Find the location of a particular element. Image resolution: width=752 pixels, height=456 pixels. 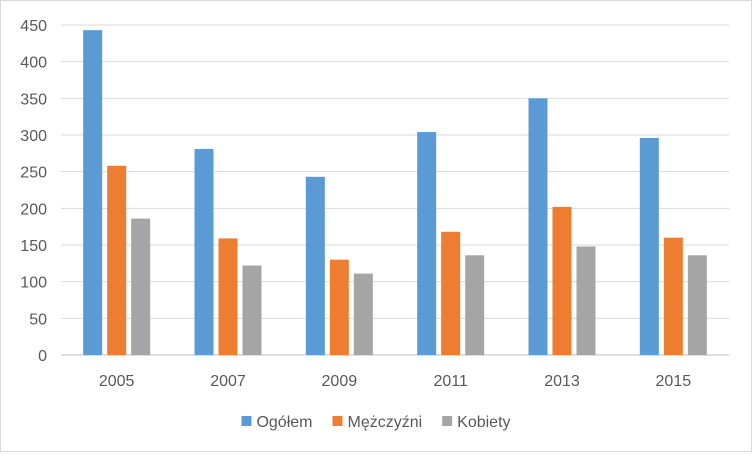

y-tick-label: 200 is located at coordinates (33, 209).